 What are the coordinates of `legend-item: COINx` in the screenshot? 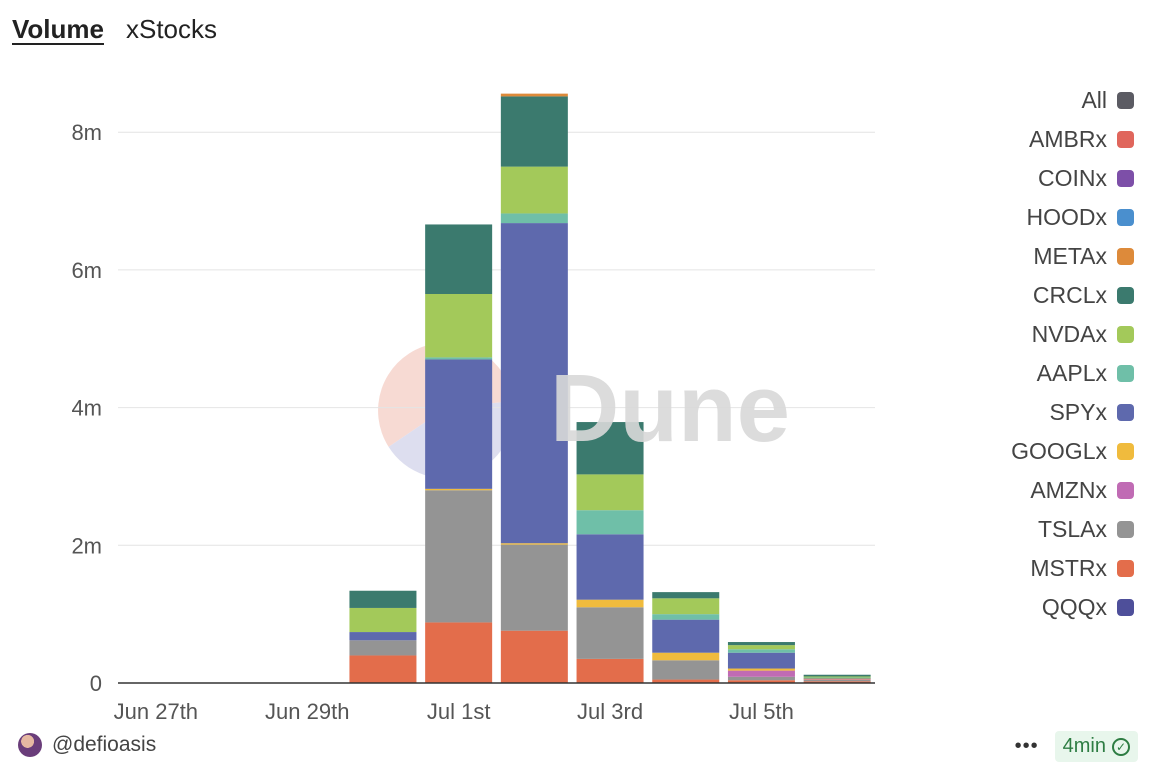 It's located at (1086, 178).